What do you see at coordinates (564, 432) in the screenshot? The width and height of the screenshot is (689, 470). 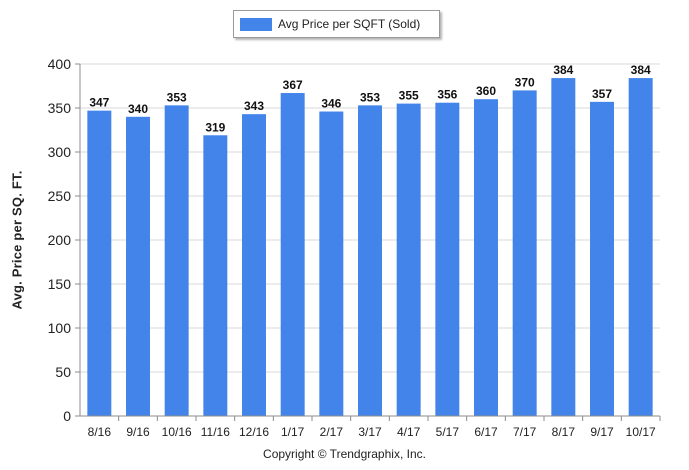 I see `x-tick-label: 8/17` at bounding box center [564, 432].